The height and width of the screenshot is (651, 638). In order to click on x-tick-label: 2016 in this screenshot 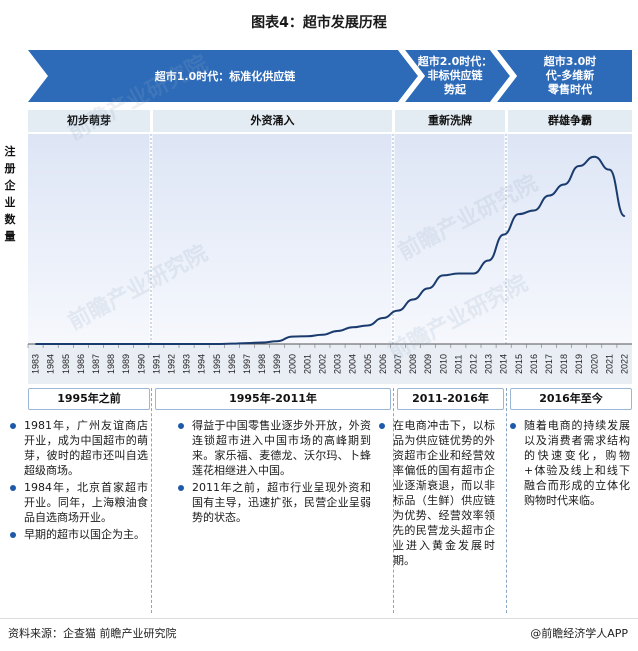, I will do `click(534, 364)`.